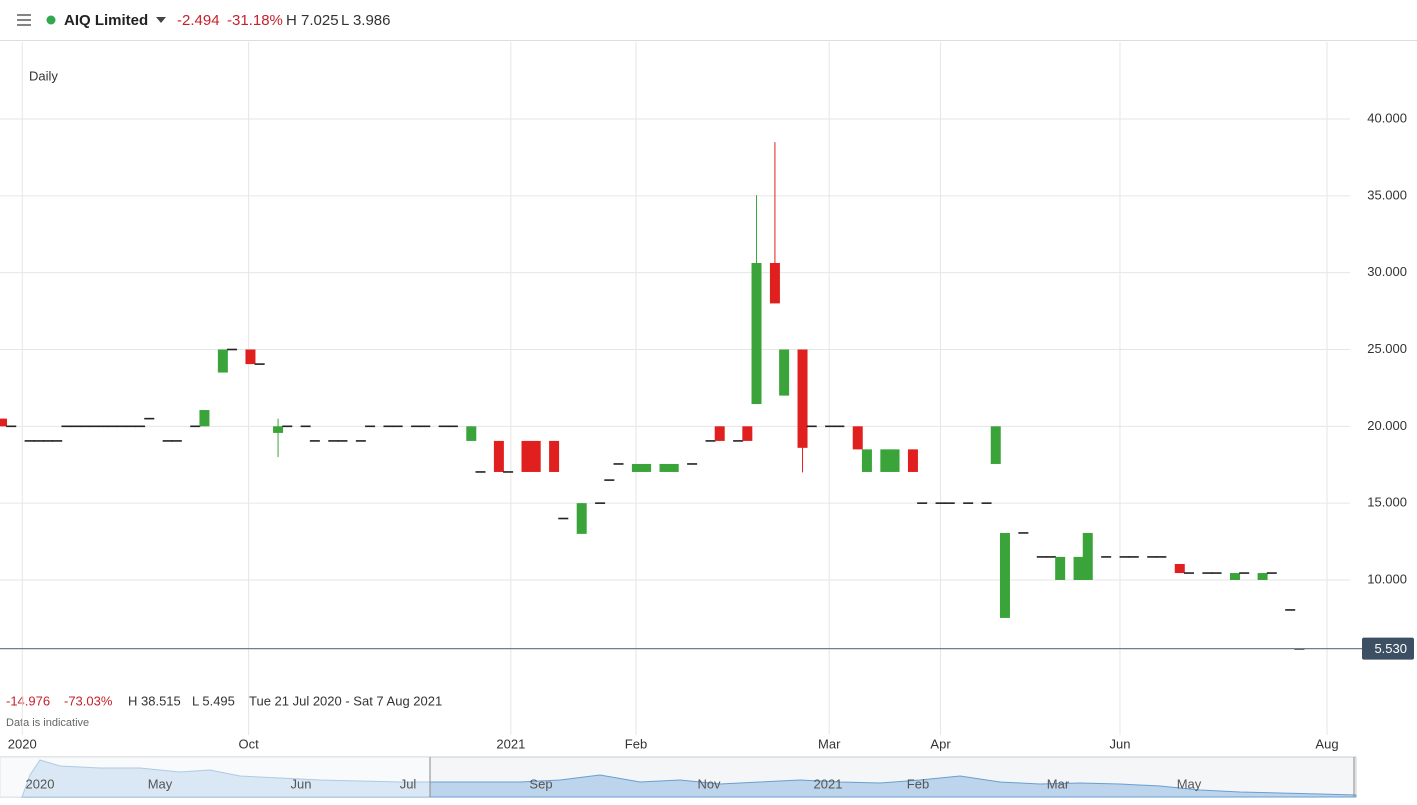  Describe the element at coordinates (345, 700) in the screenshot. I see `period-range: Tue 21 Jul 2020 - Sat 7 Aug 2021` at that location.